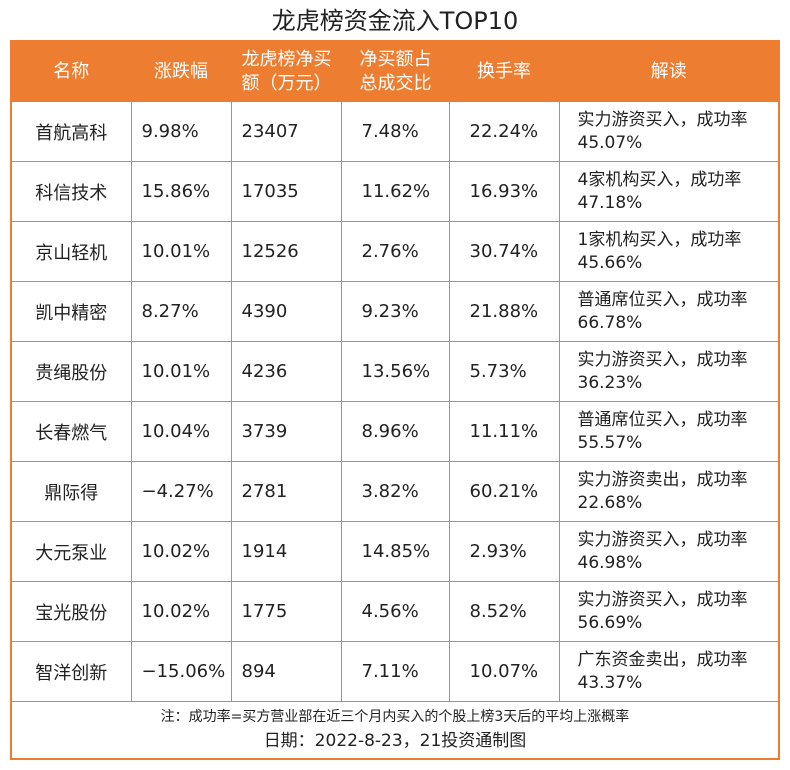  Describe the element at coordinates (669, 551) in the screenshot. I see `interpretation: 实力游资买入，成功率46.98%` at that location.